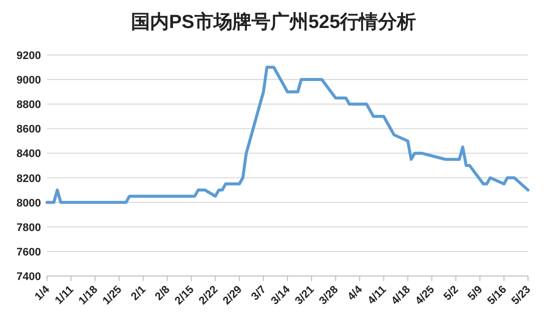  What do you see at coordinates (401, 296) in the screenshot?
I see `x-tick-label: 4/18` at bounding box center [401, 296].